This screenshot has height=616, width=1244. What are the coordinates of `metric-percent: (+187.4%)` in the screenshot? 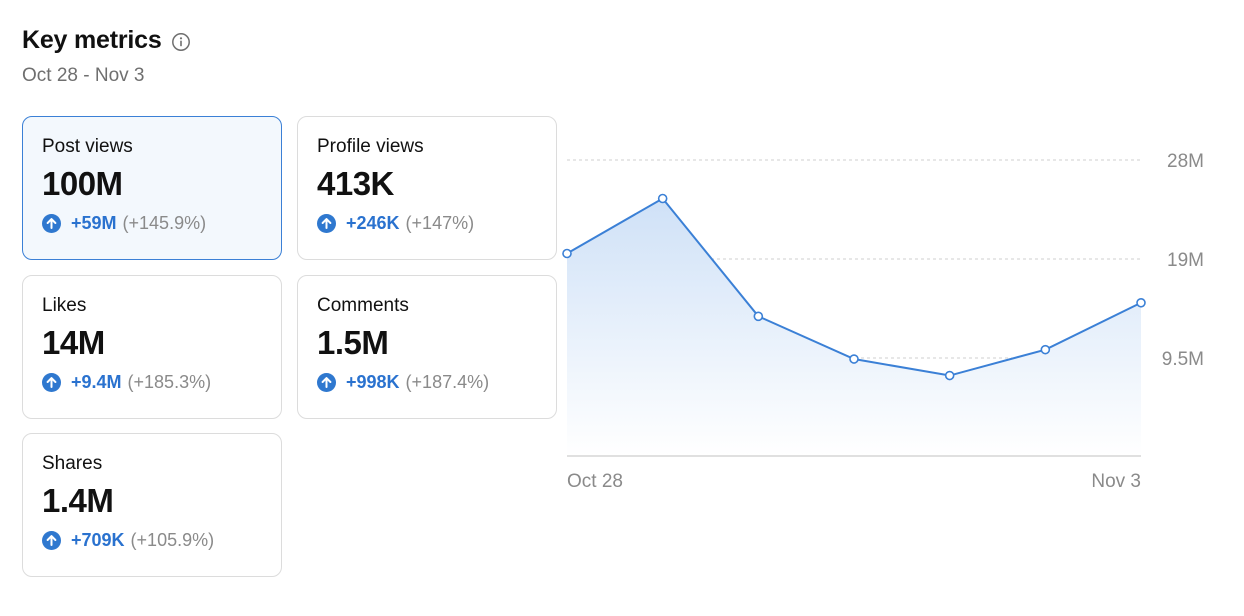 It's located at (447, 382).